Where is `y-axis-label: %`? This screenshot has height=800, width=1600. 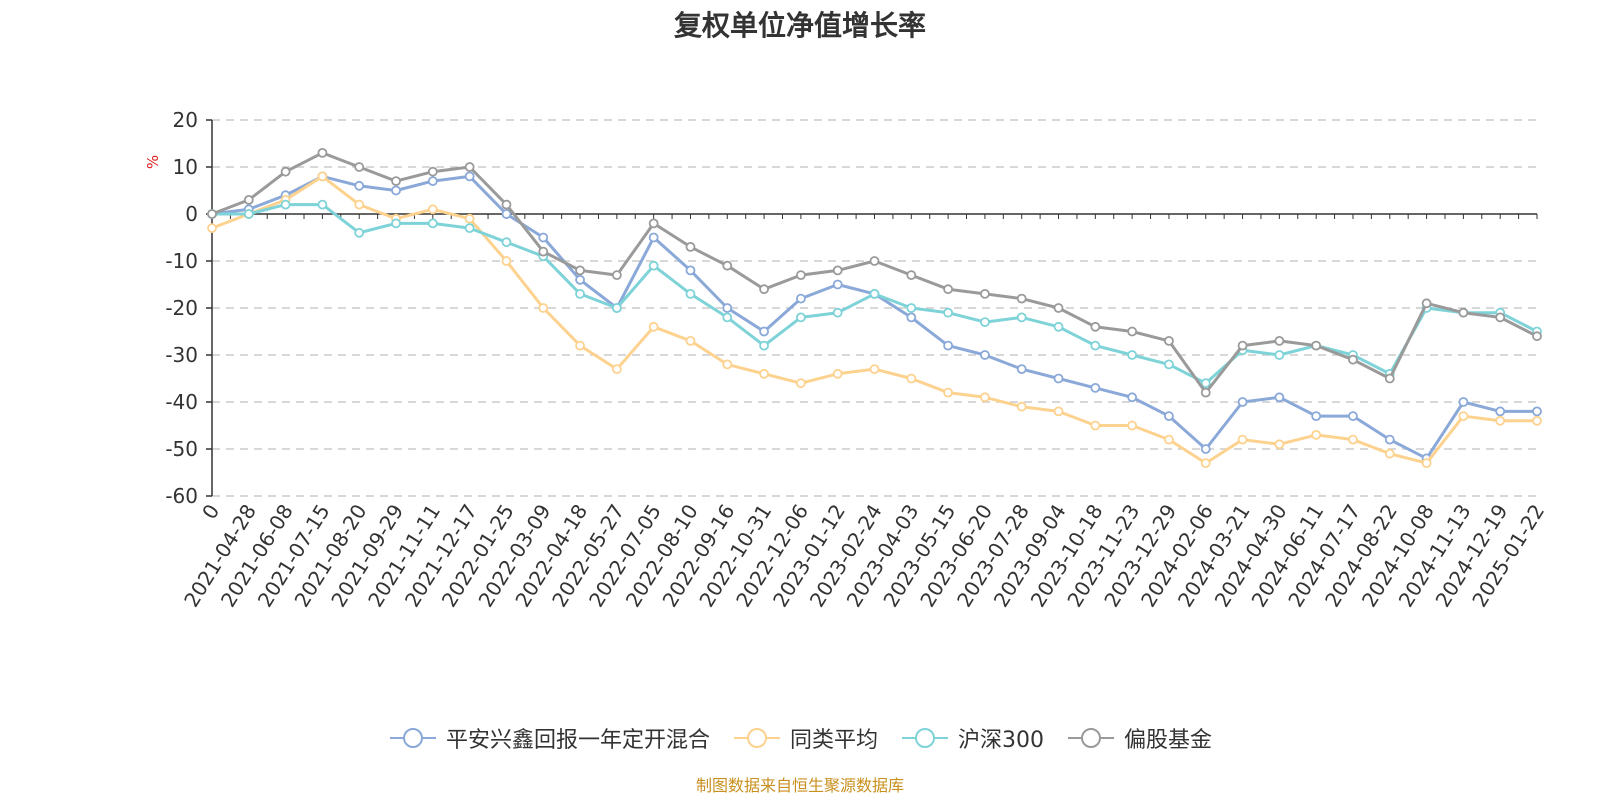 y-axis-label: % is located at coordinates (153, 162).